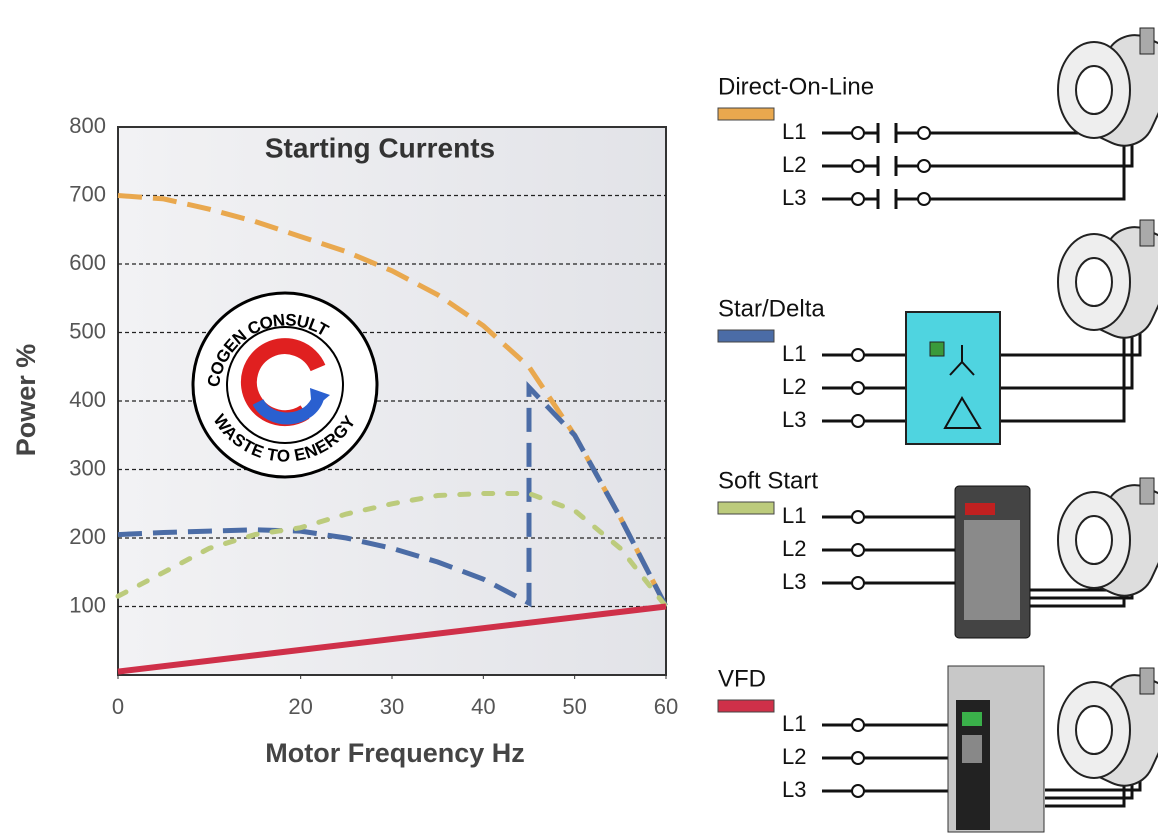  I want to click on chart-title: Starting Currents, so click(380, 147).